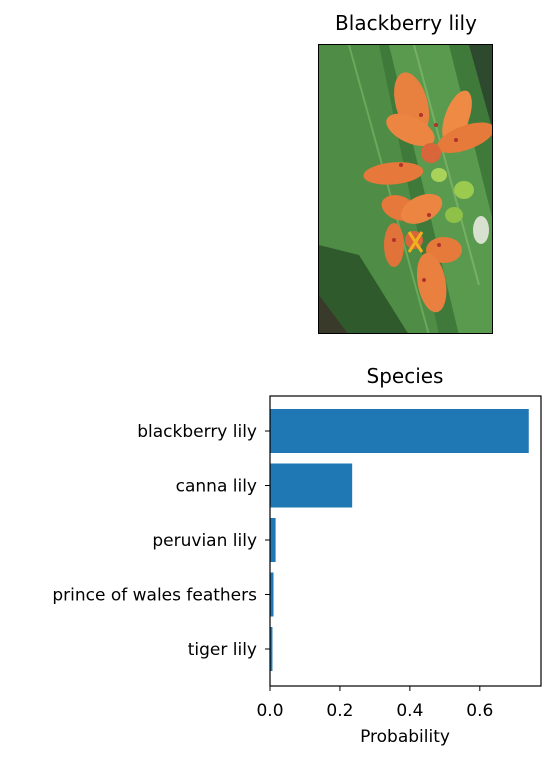 This screenshot has height=760, width=559. I want to click on y-tick-label: tiger lily, so click(222, 650).